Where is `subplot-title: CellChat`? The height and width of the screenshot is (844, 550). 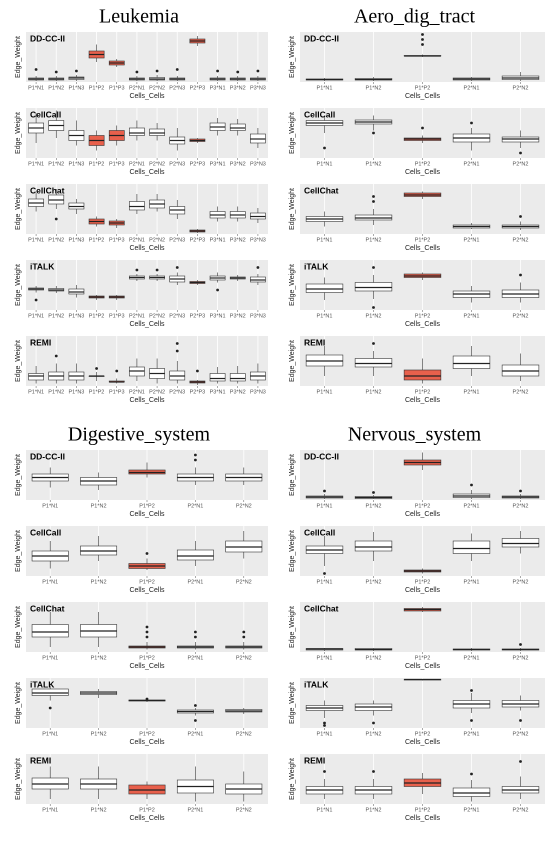
subplot-title: CellChat is located at coordinates (321, 190).